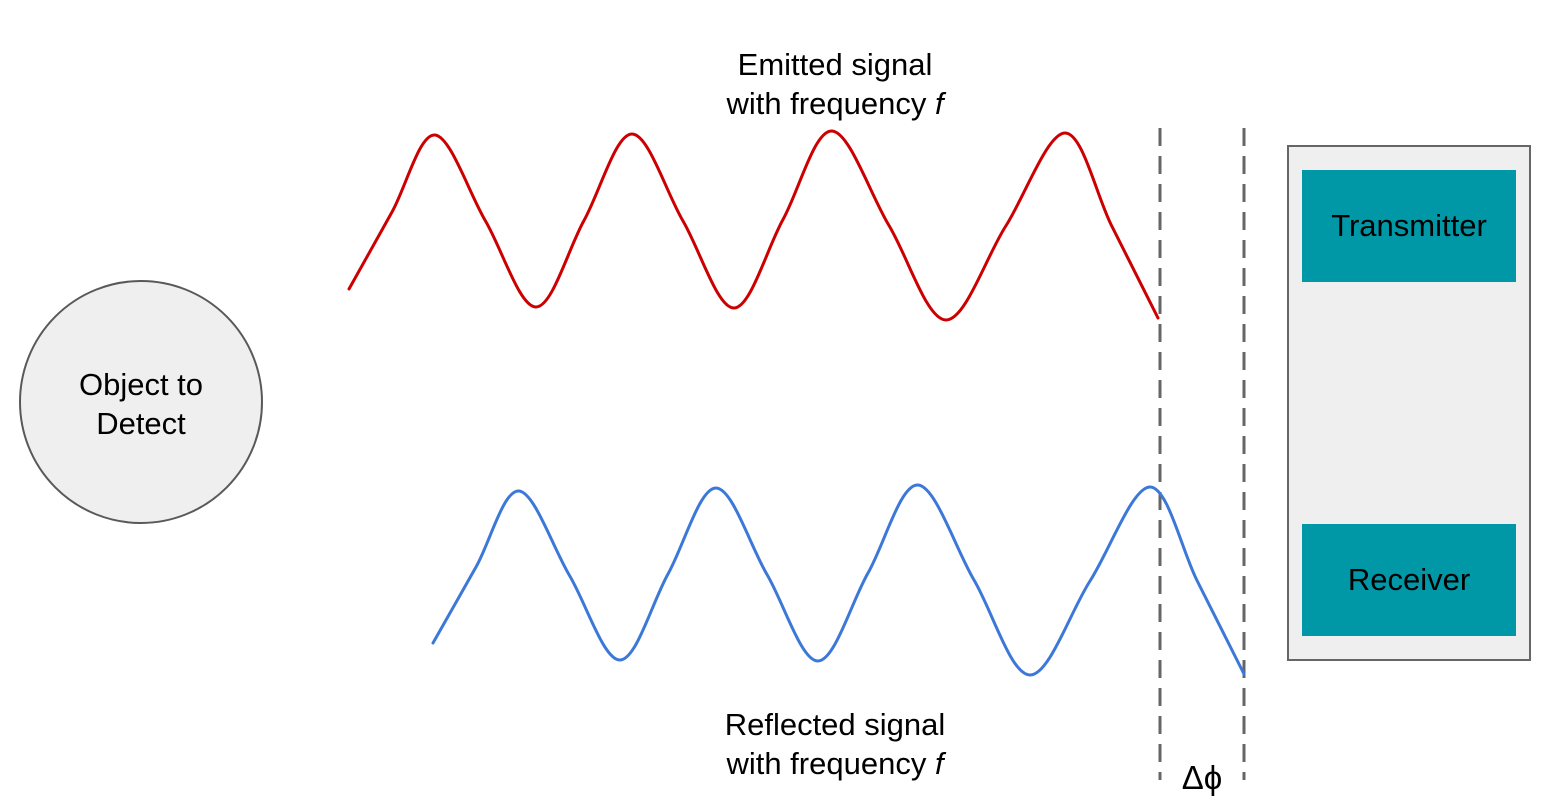  I want to click on emitted-label-line2: with frequency f, so click(835, 103).